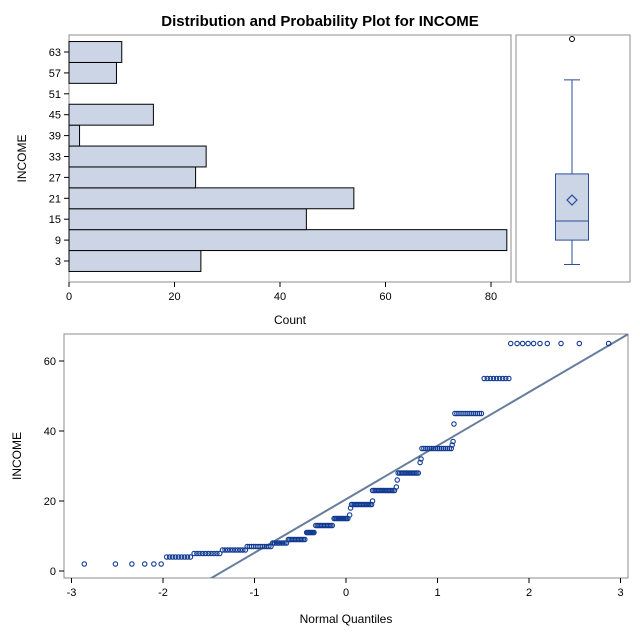  Describe the element at coordinates (529, 593) in the screenshot. I see `x-tick-label: 2` at that location.